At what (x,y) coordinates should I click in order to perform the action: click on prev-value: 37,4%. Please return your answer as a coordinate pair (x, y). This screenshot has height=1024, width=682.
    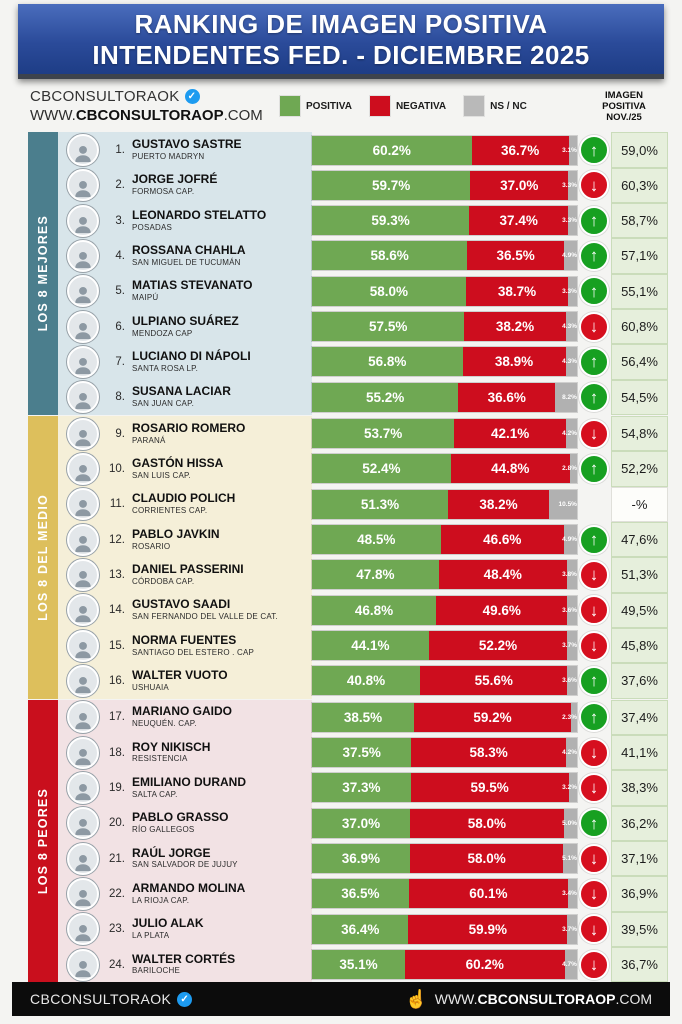
    Looking at the image, I should click on (639, 717).